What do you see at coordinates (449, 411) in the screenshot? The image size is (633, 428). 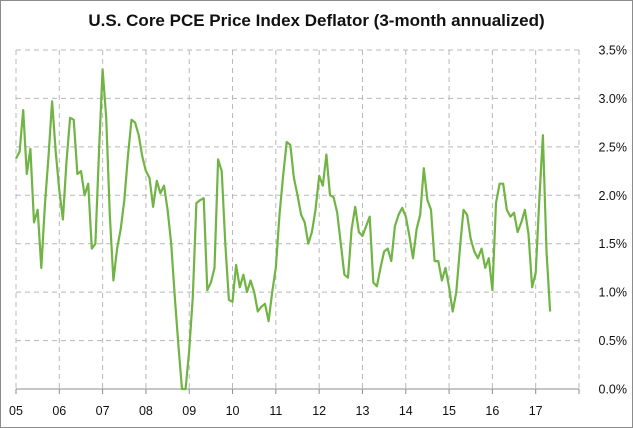 I see `x-tick-label: 15` at bounding box center [449, 411].